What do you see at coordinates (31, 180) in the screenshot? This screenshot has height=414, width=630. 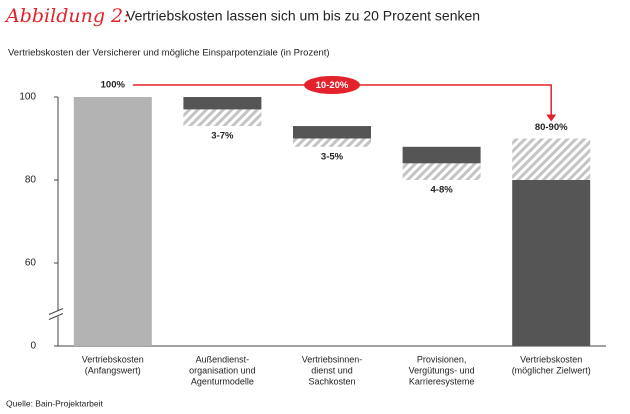 I see `y-tick-label: 80` at bounding box center [31, 180].